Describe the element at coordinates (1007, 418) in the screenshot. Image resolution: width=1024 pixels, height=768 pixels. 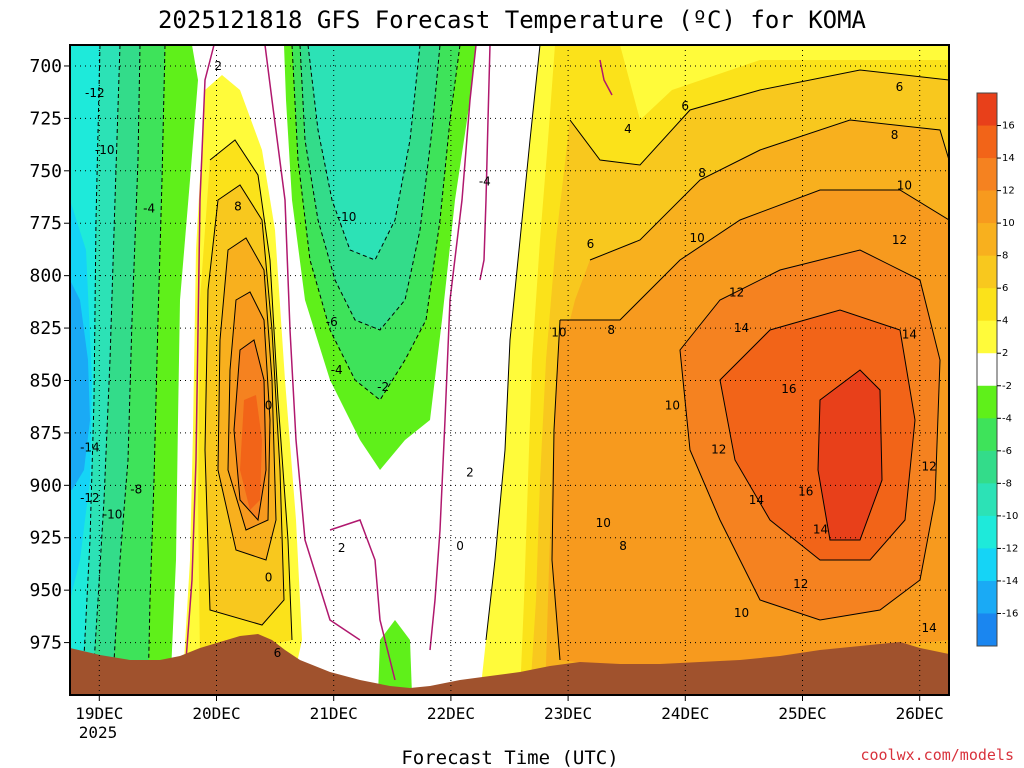
I see `colorbar-tick-label: -4` at that location.